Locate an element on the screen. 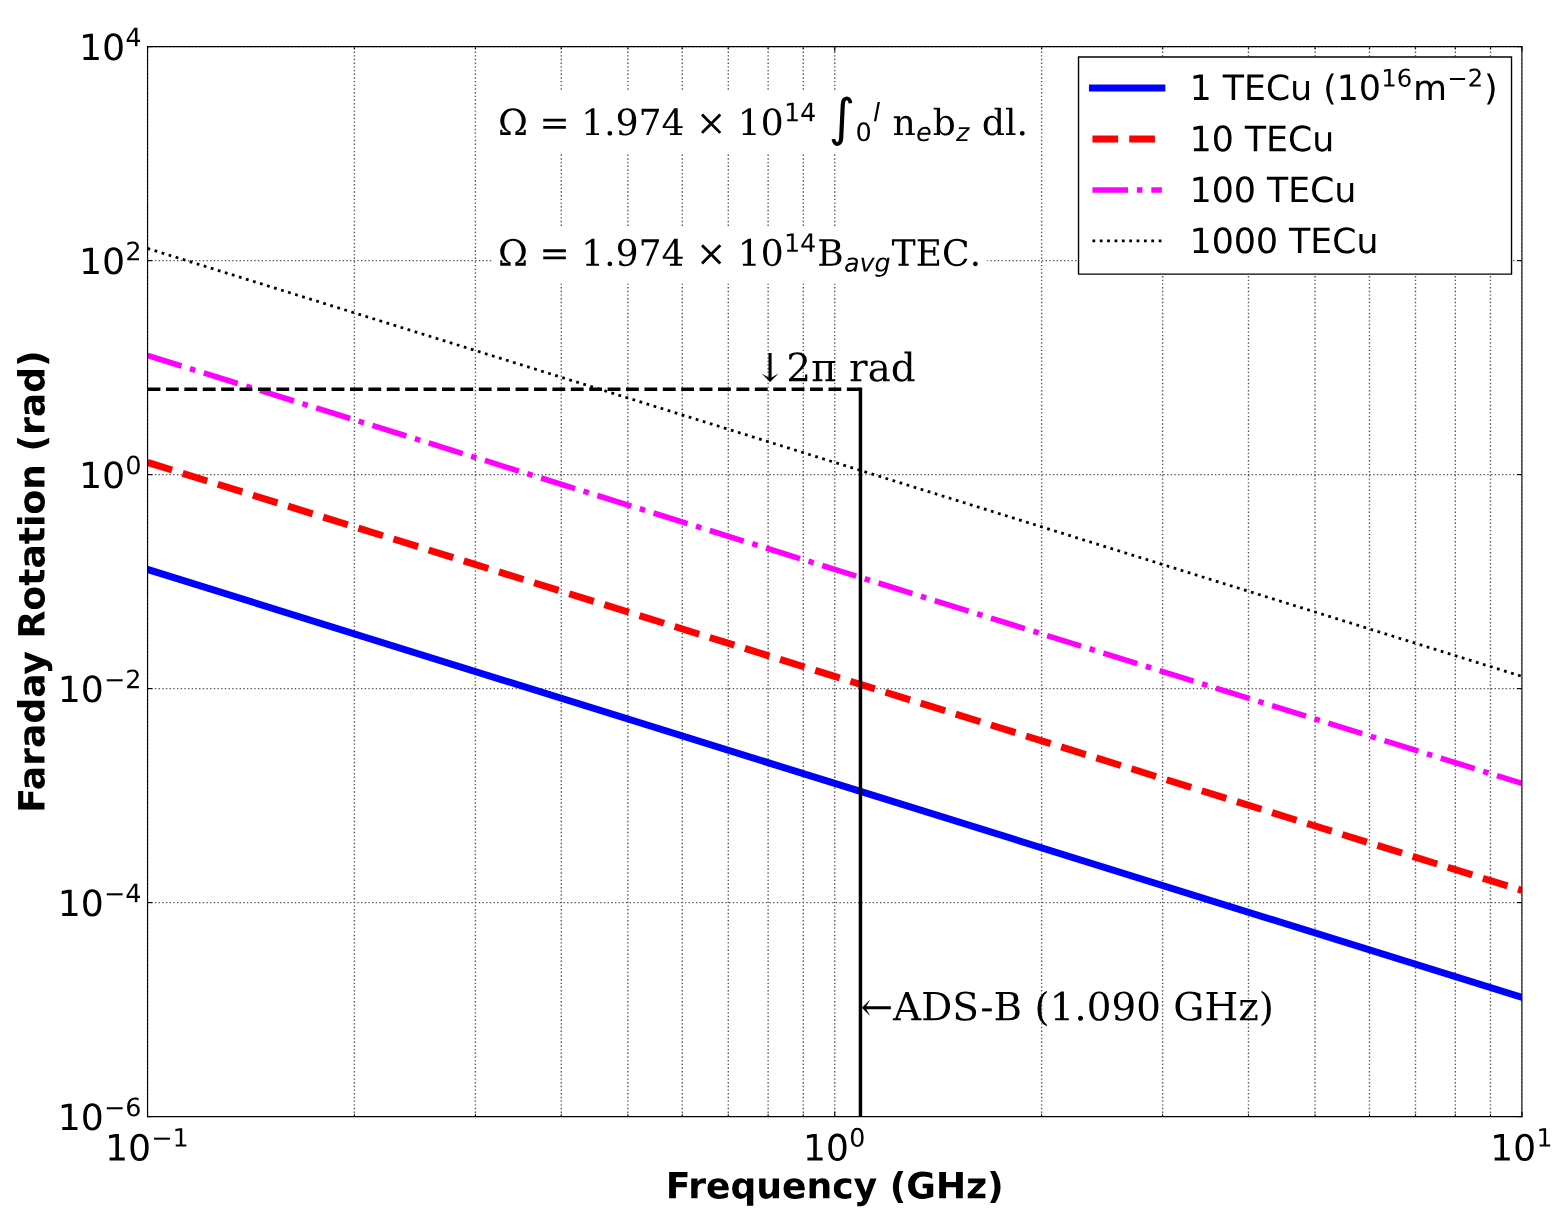 This screenshot has height=1227, width=1553. y-tick-label: 10$^{−4}$ is located at coordinates (100, 900).